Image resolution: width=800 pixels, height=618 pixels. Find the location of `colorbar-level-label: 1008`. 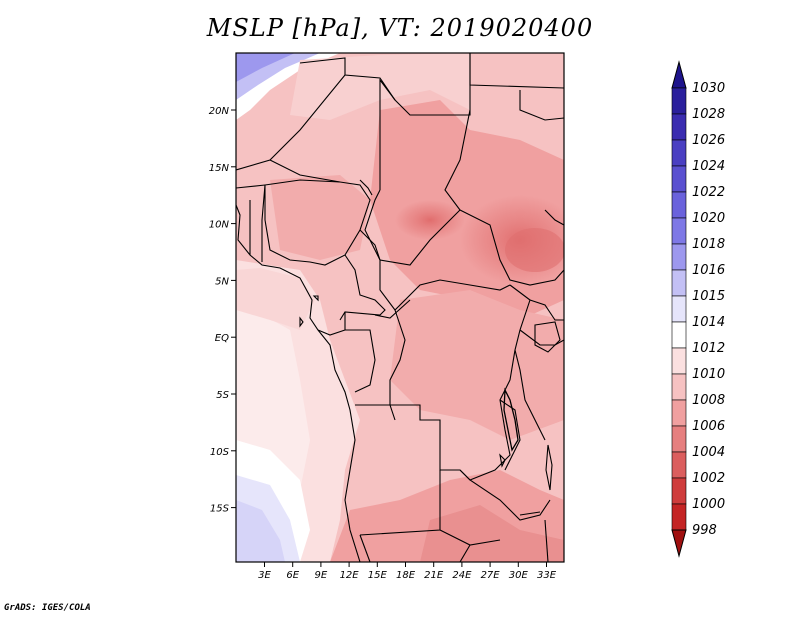

colorbar-level-label: 1008 is located at coordinates (708, 400).